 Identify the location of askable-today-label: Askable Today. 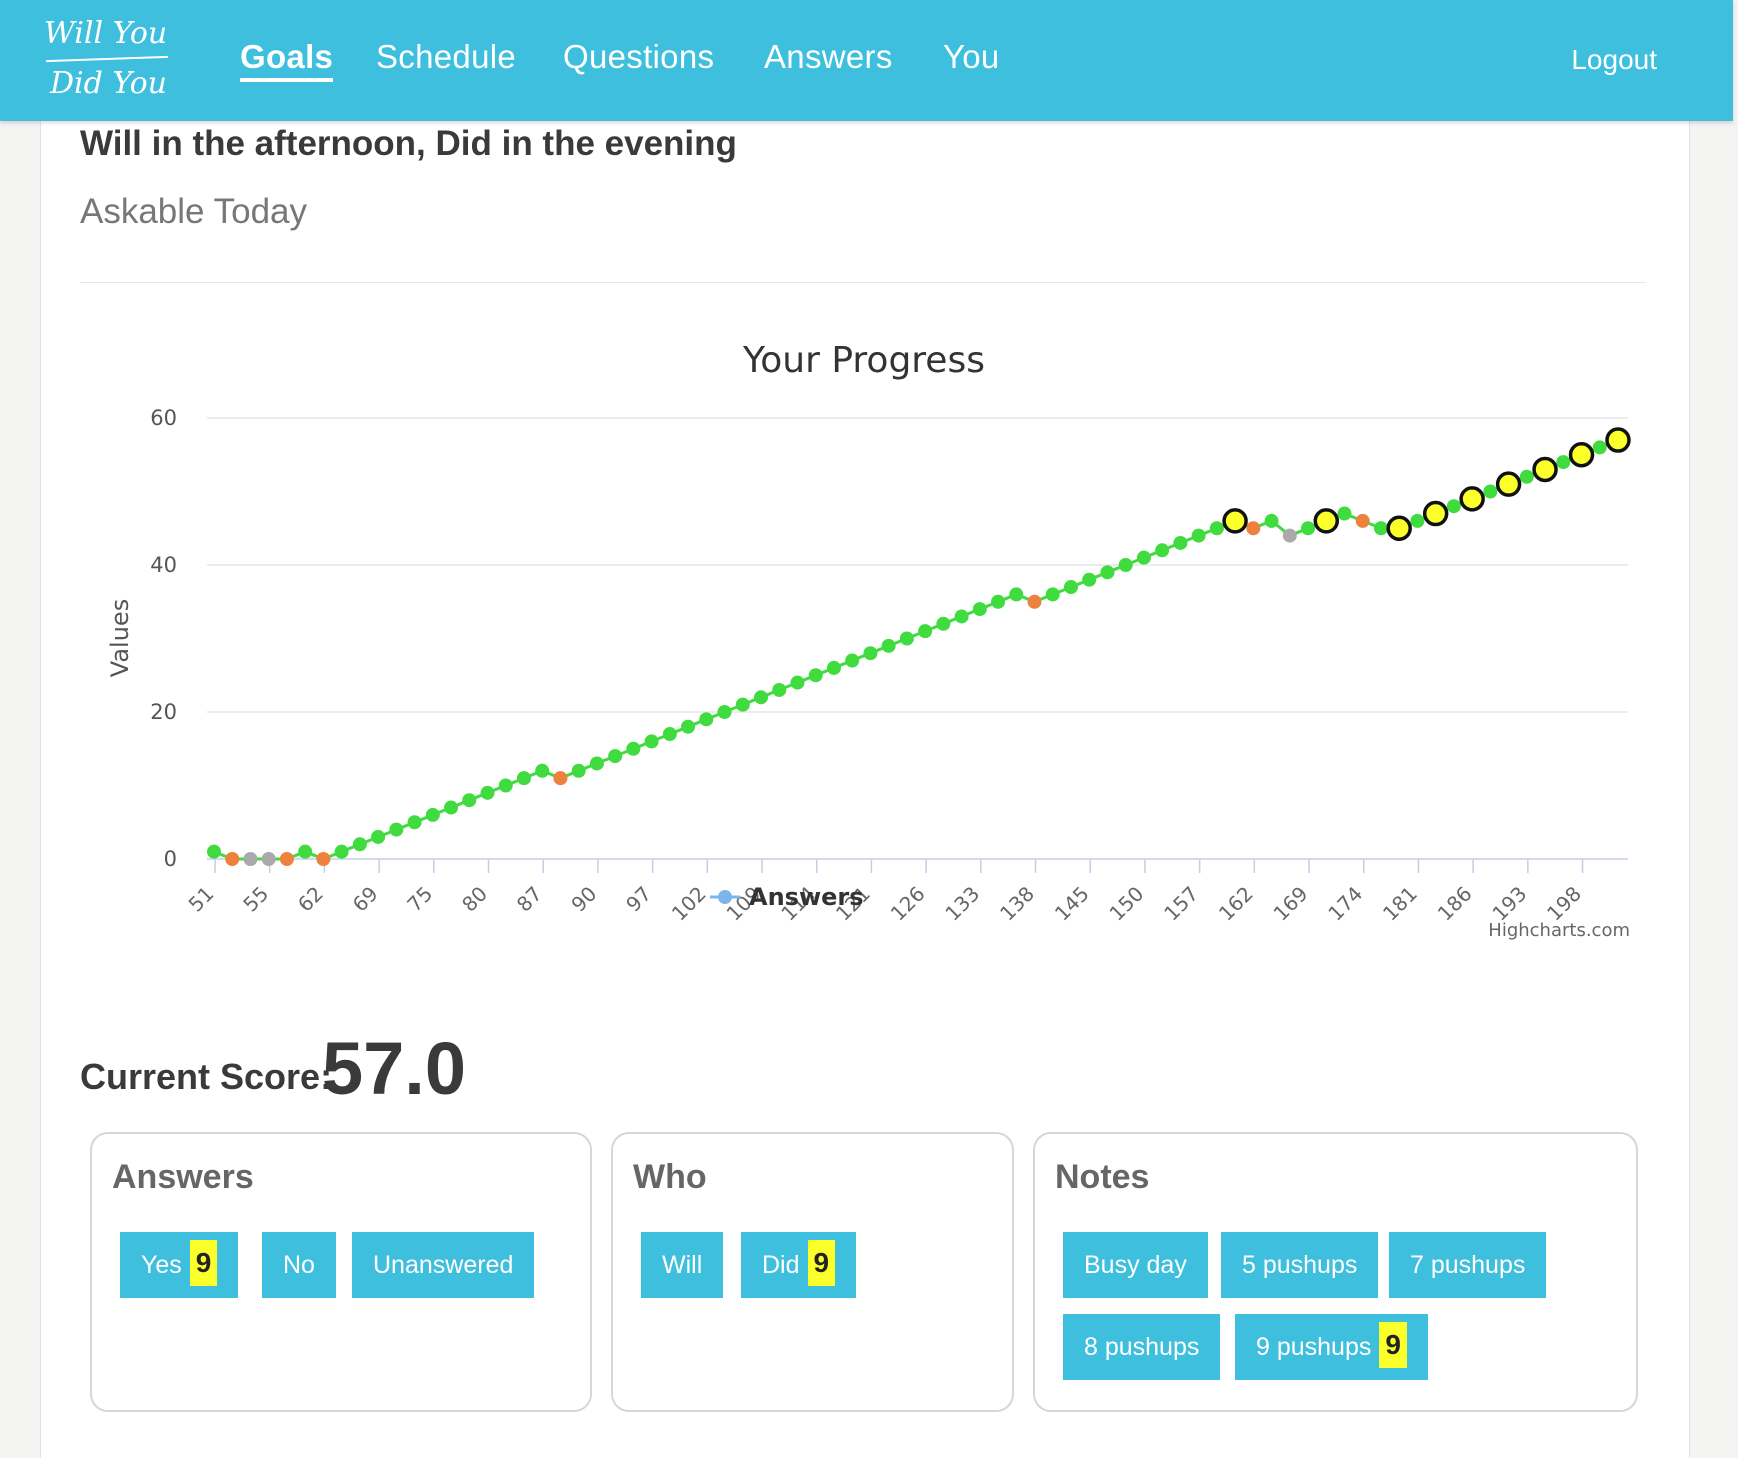
(194, 211).